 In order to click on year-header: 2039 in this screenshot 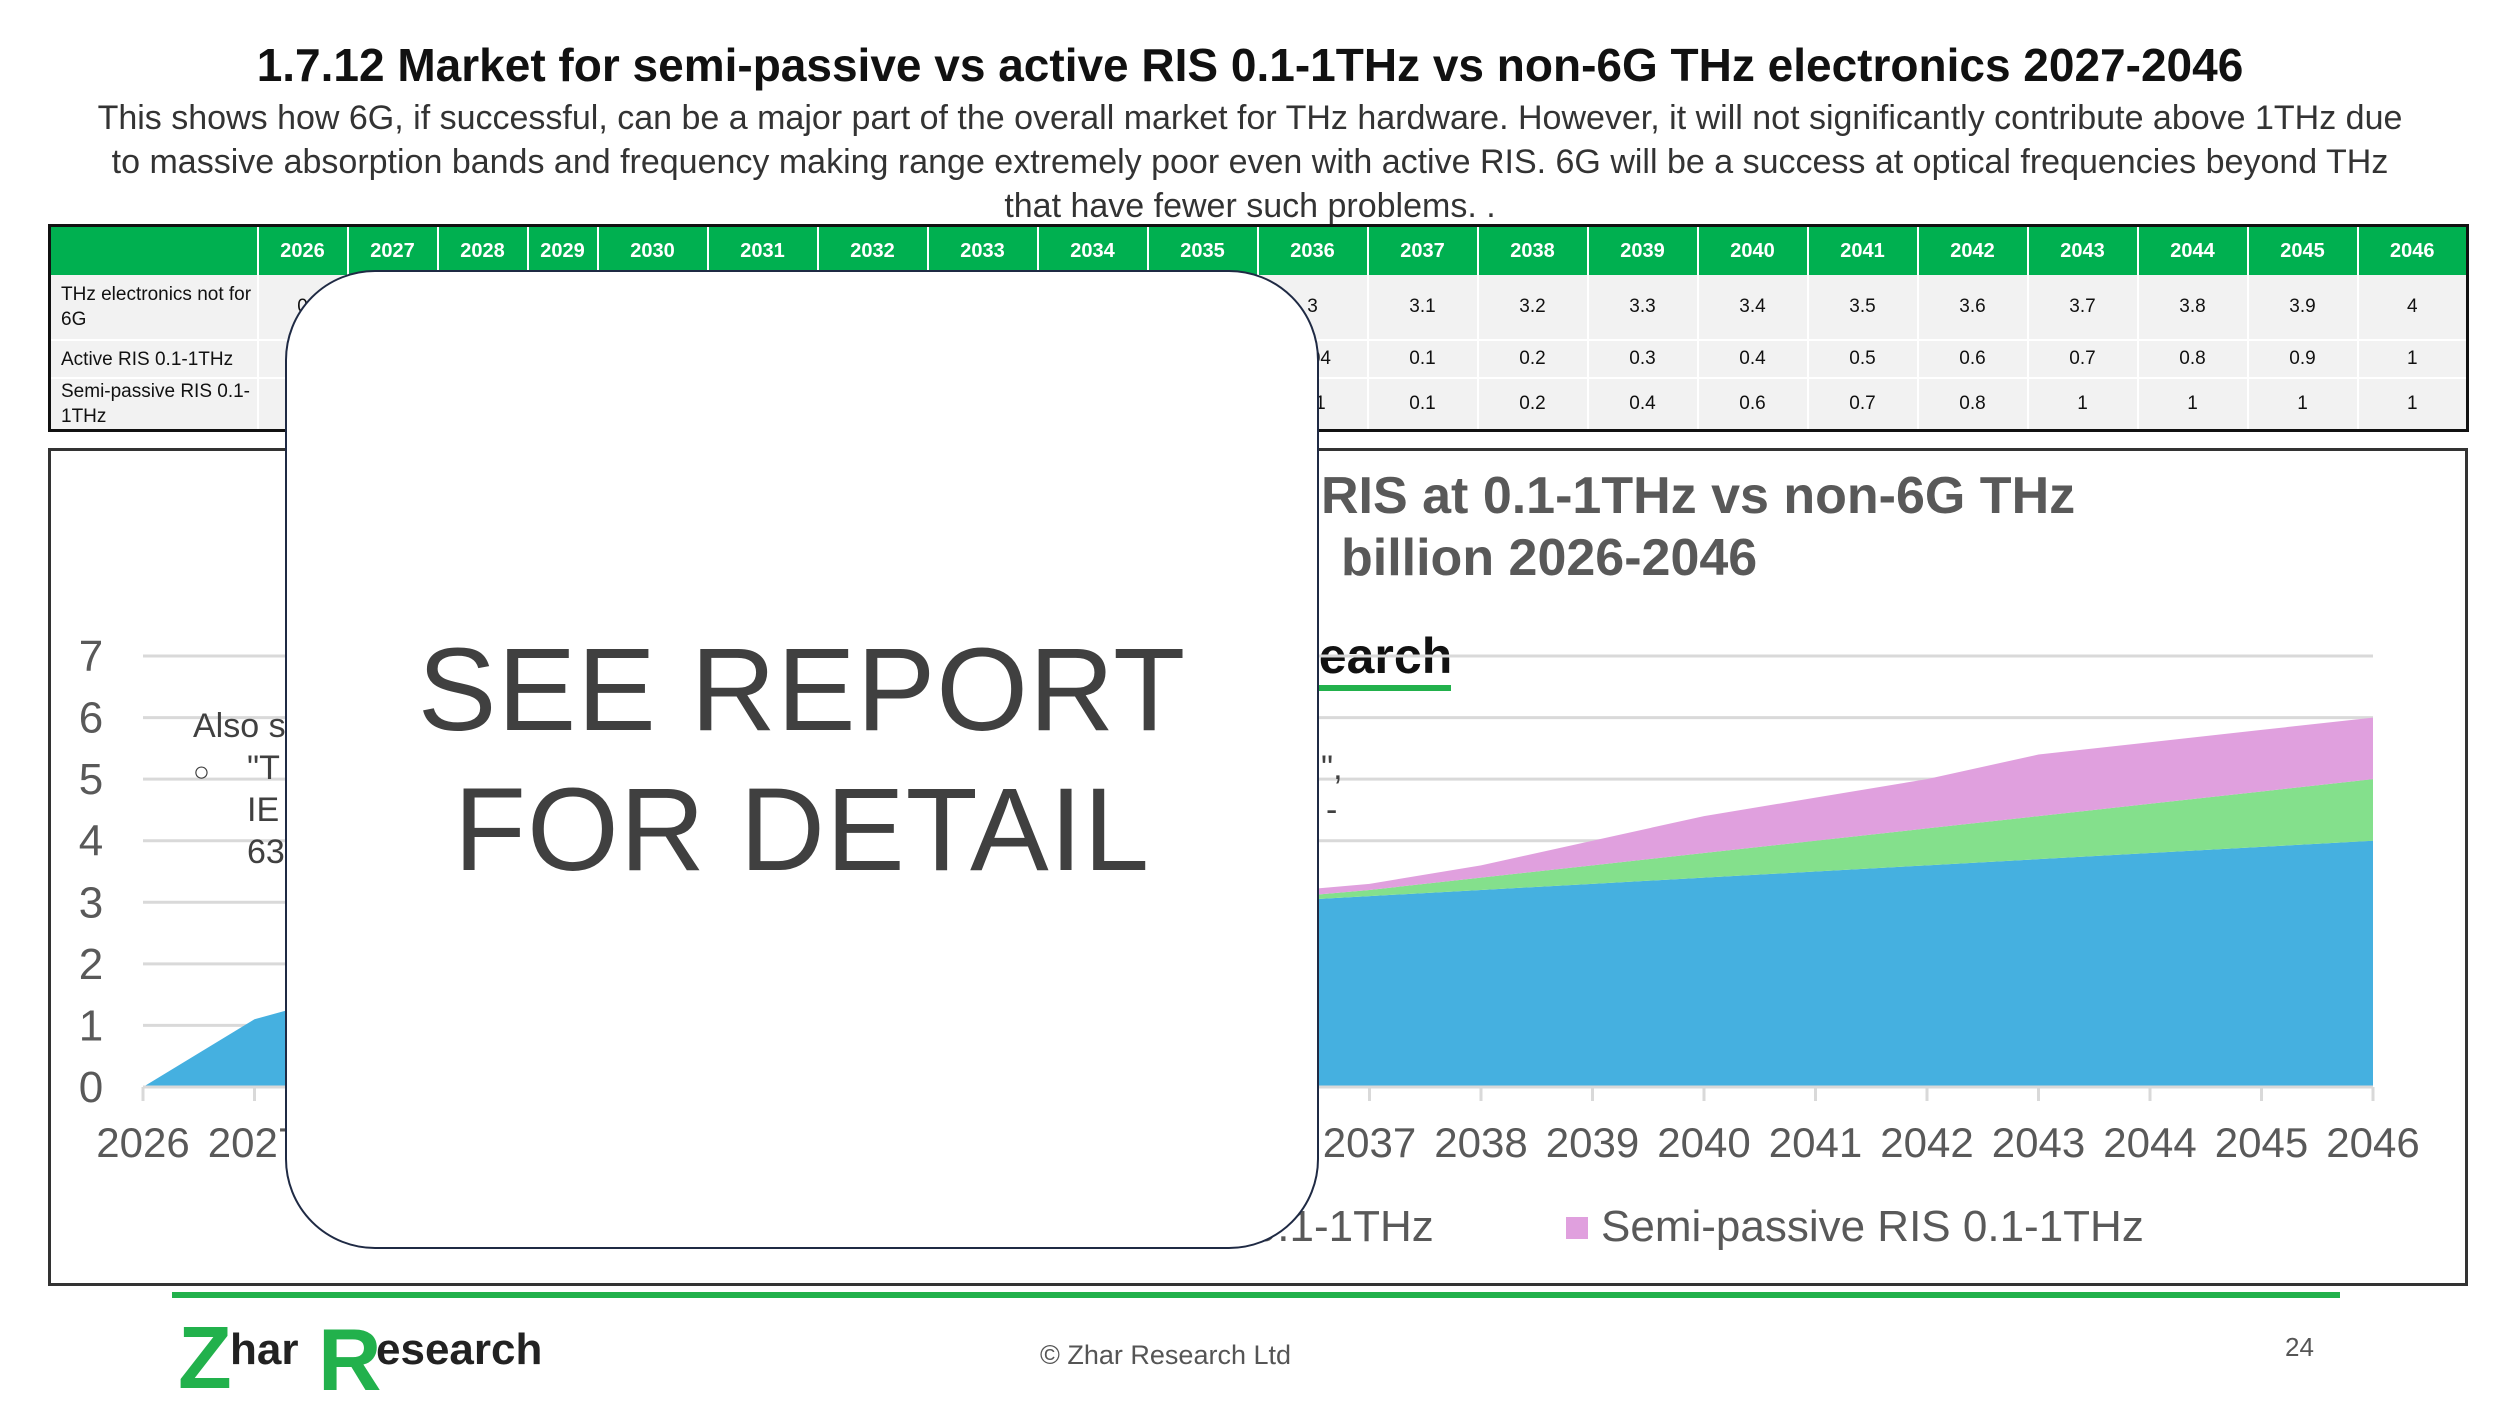, I will do `click(1642, 250)`.